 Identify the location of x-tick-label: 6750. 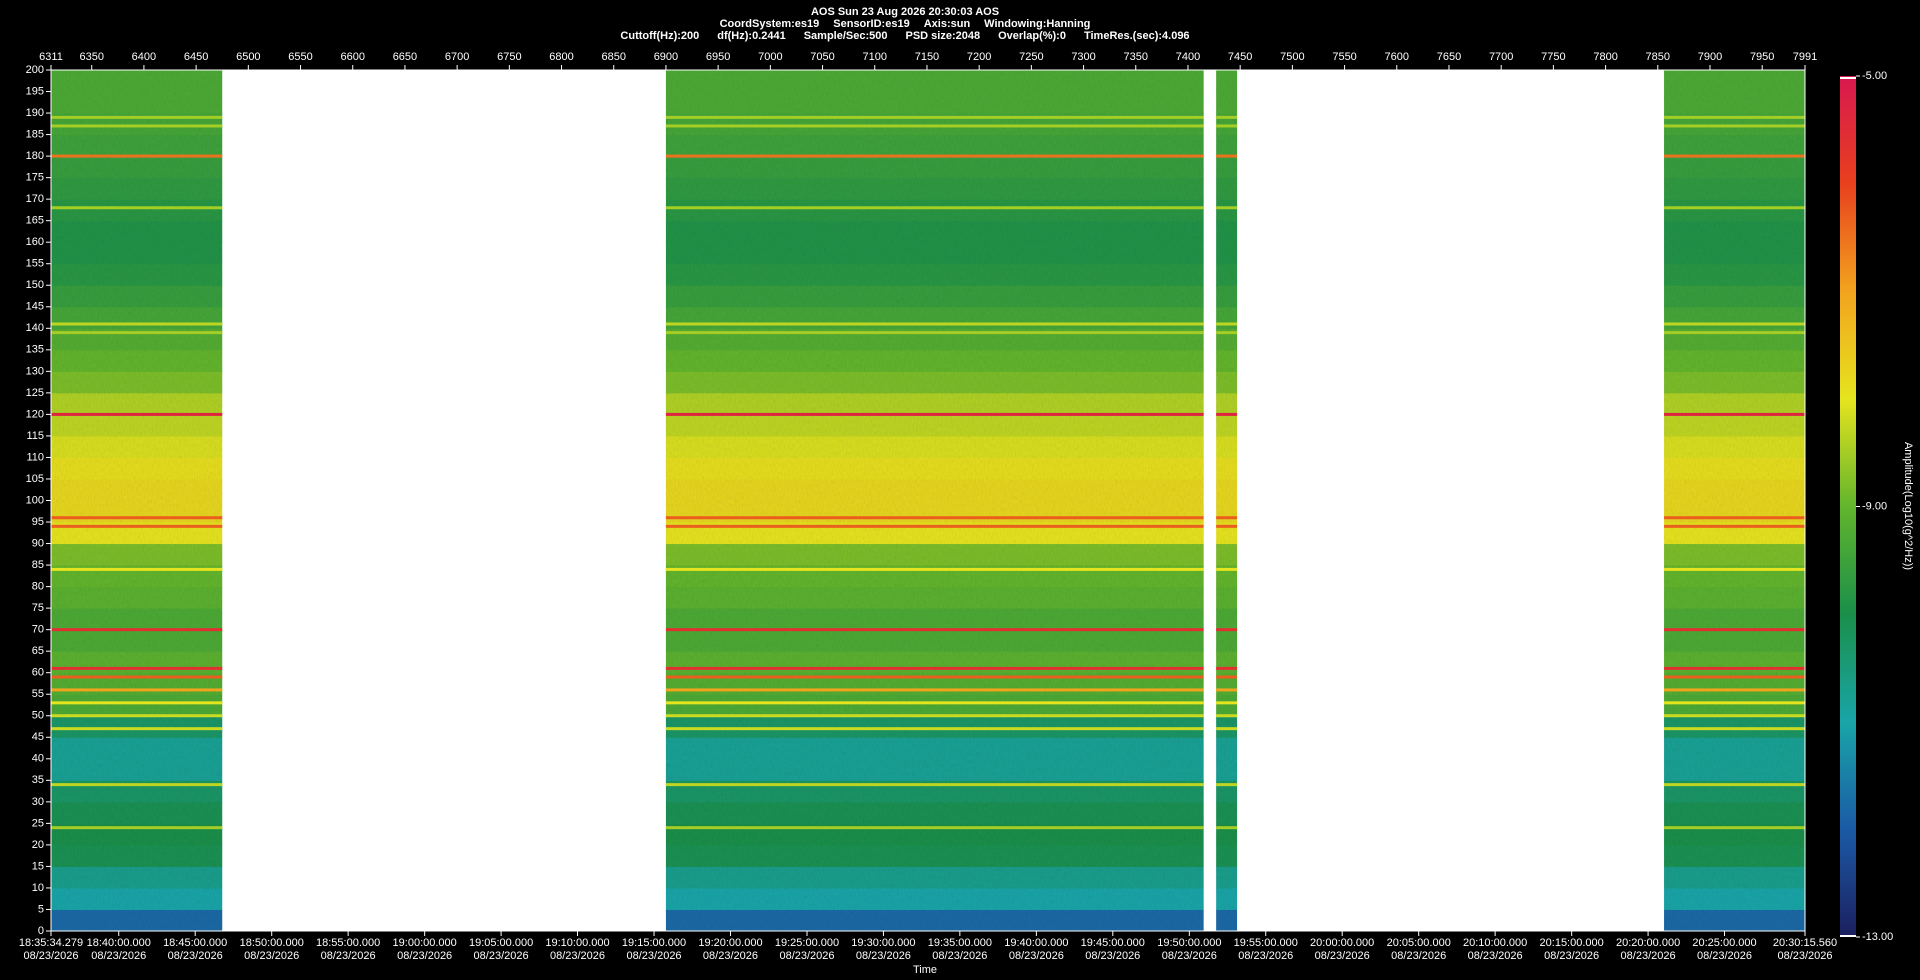
(509, 57).